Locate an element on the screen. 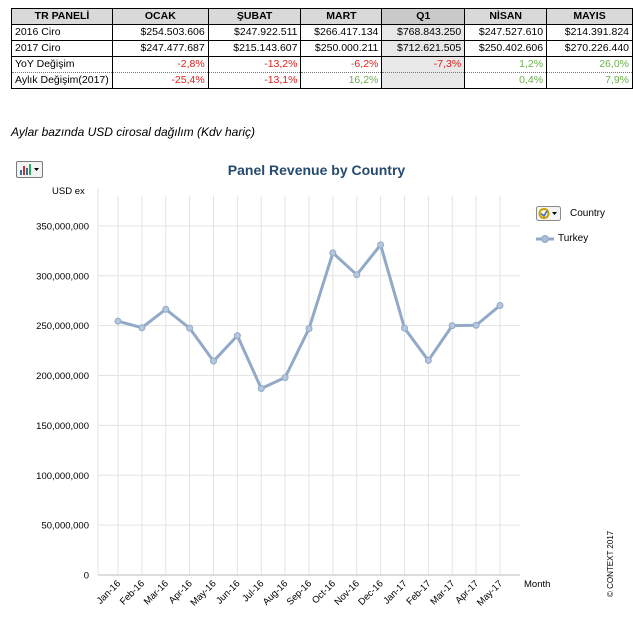  y-tick-label: 200,000,000 is located at coordinates (62, 376).